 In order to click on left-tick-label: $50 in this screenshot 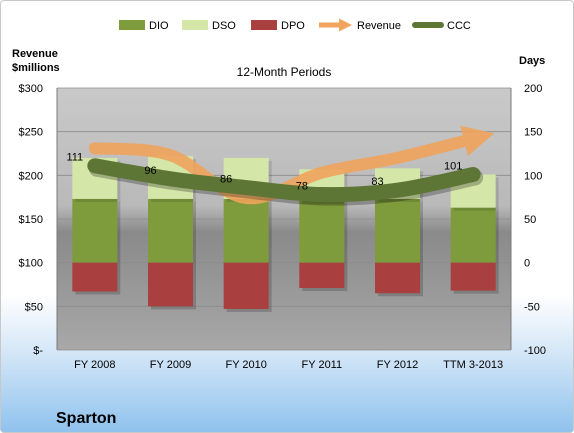, I will do `click(34, 307)`.